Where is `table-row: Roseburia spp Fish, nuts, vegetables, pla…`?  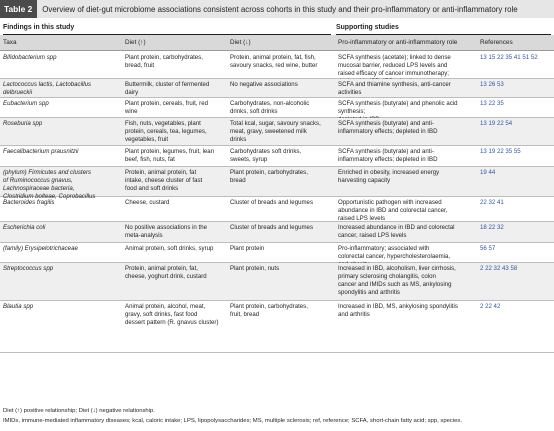 table-row: Roseburia spp Fish, nuts, vegetables, pla… is located at coordinates (277, 132).